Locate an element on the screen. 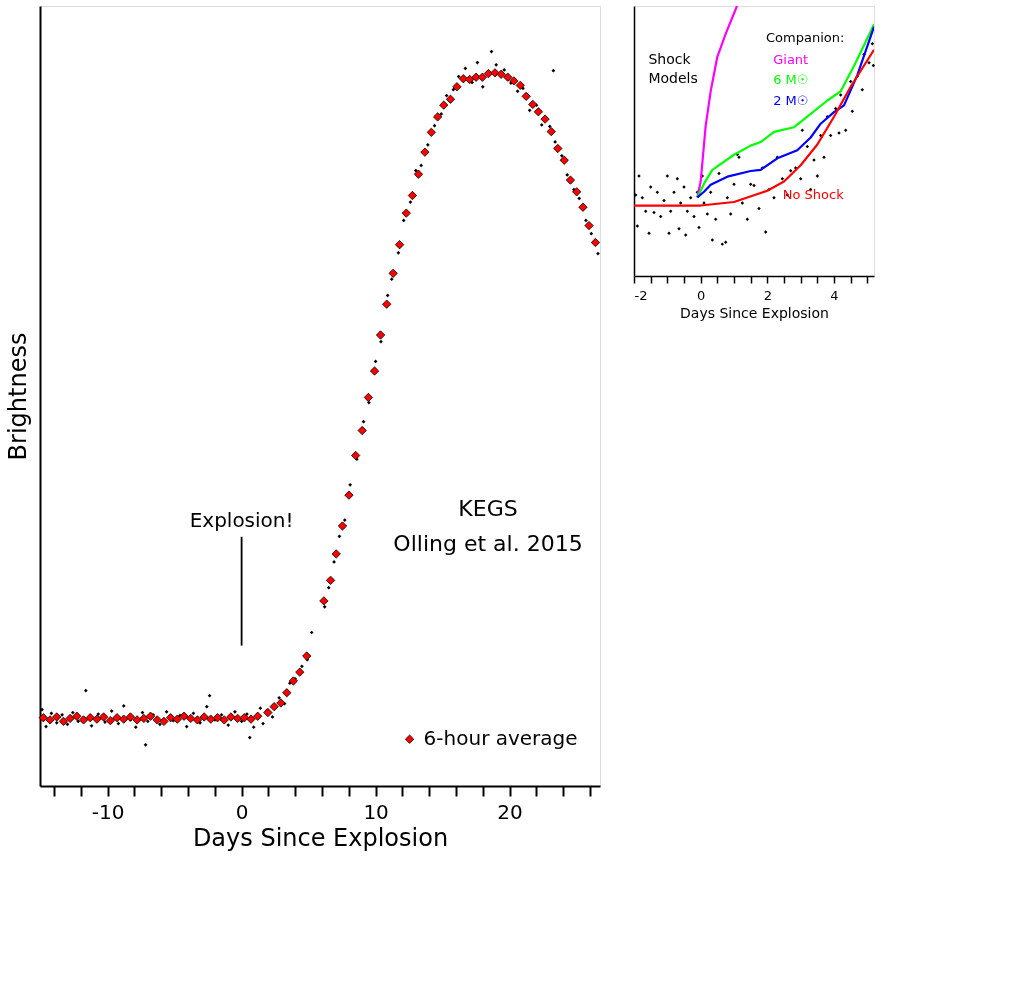 The height and width of the screenshot is (1008, 1013). x-tick-label: 4 is located at coordinates (834, 295).